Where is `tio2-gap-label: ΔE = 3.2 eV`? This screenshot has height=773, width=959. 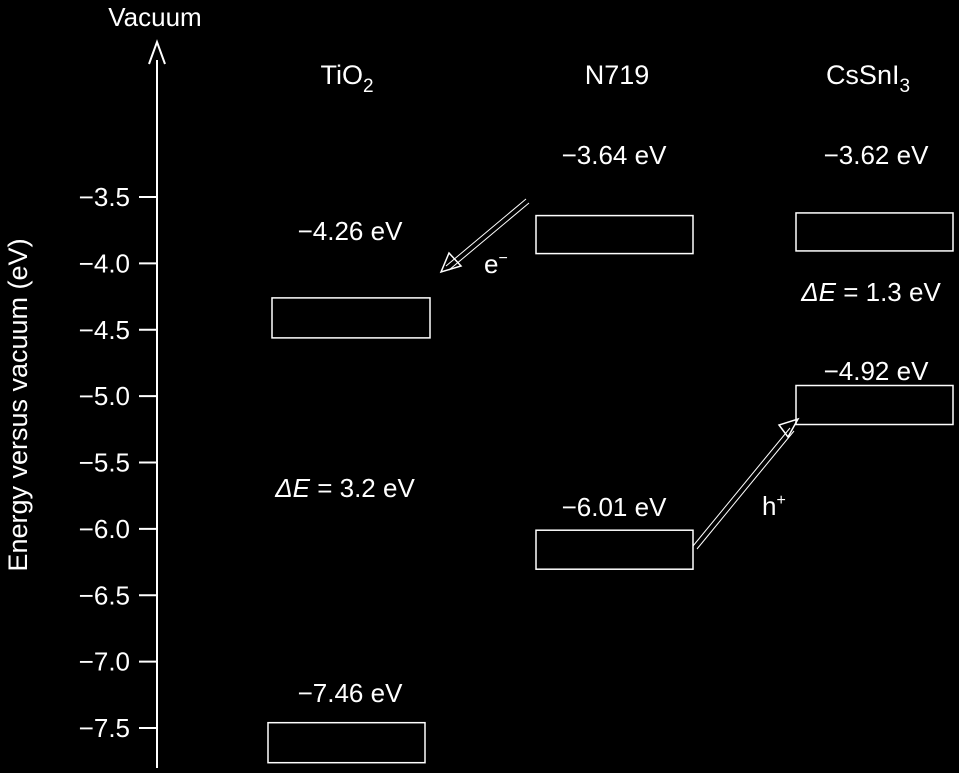 tio2-gap-label: ΔE = 3.2 eV is located at coordinates (344, 488).